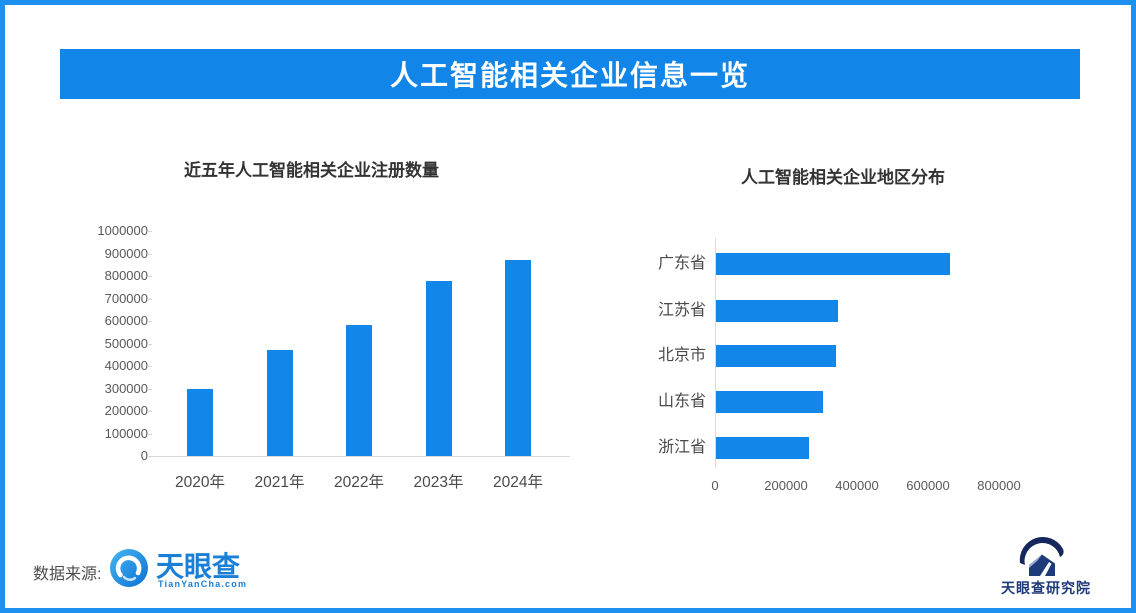 Image resolution: width=1136 pixels, height=613 pixels. I want to click on x-tick-label: 0, so click(715, 485).